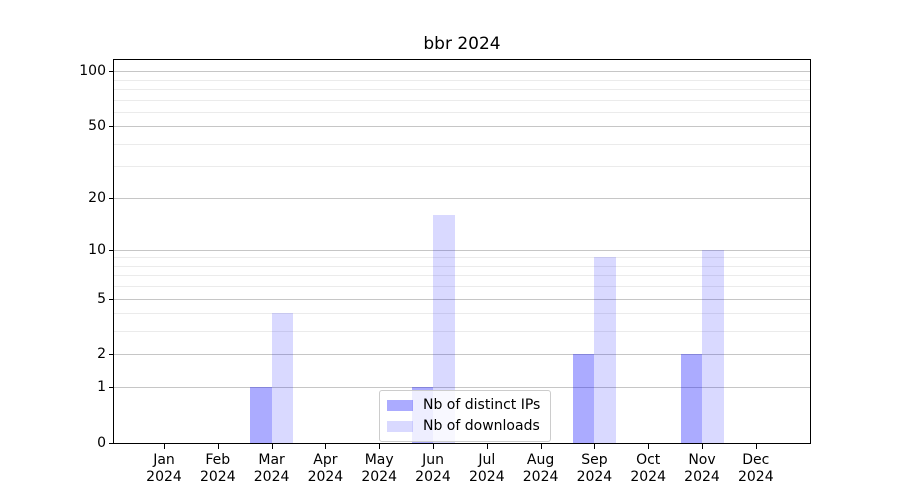 The width and height of the screenshot is (900, 500). I want to click on legend-entry-distinct-ips: Nb of distinct IPs, so click(463, 405).